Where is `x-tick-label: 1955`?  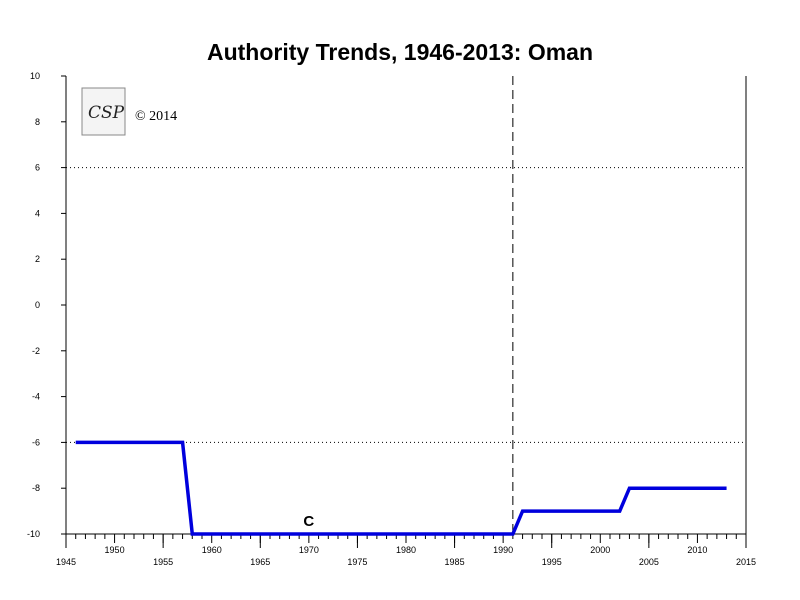
x-tick-label: 1955 is located at coordinates (163, 562).